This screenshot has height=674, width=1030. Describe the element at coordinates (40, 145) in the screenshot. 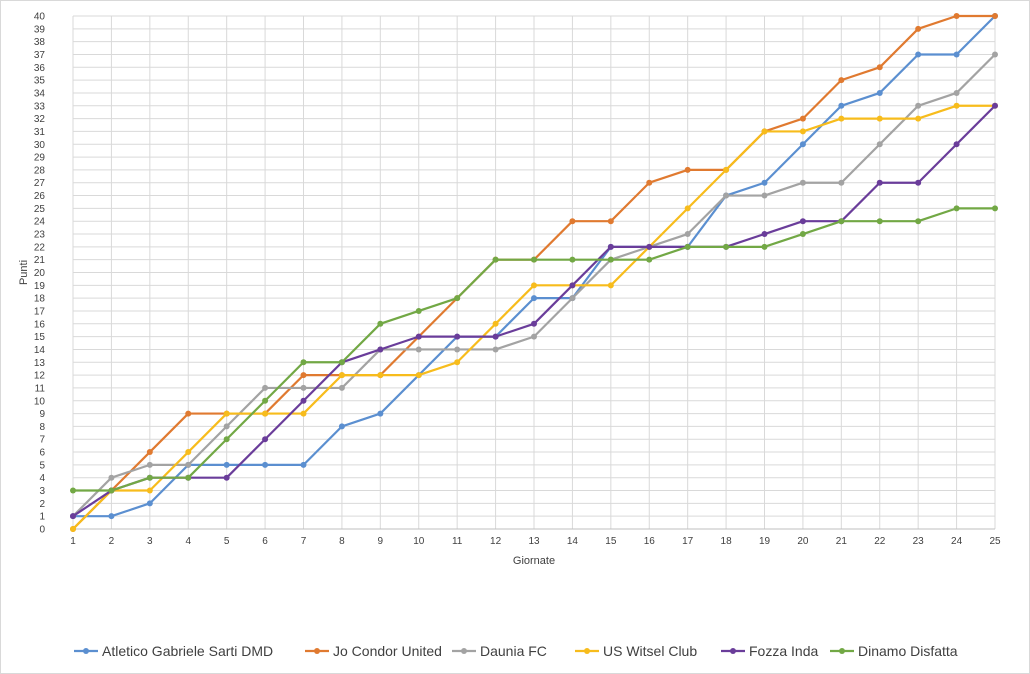

I see `y-tick-label: 30` at that location.